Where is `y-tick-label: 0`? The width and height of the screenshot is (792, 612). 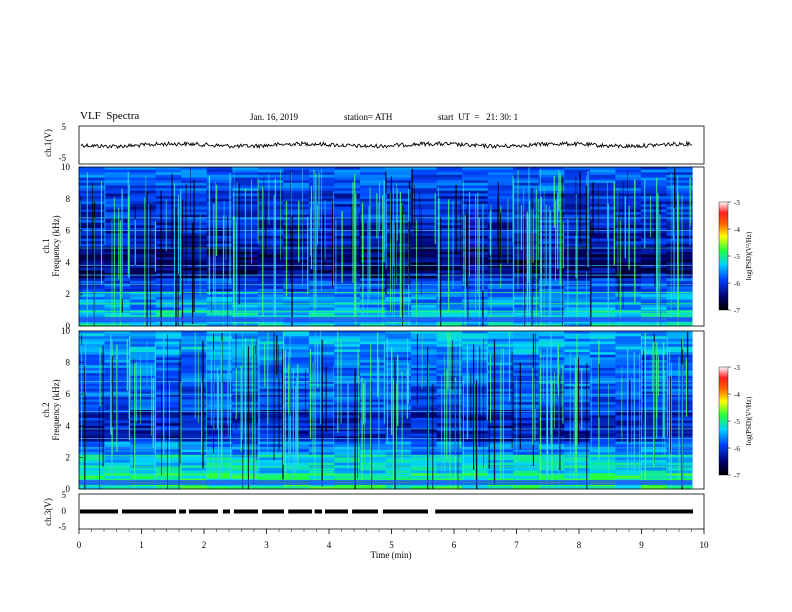 y-tick-label: 0 is located at coordinates (68, 326).